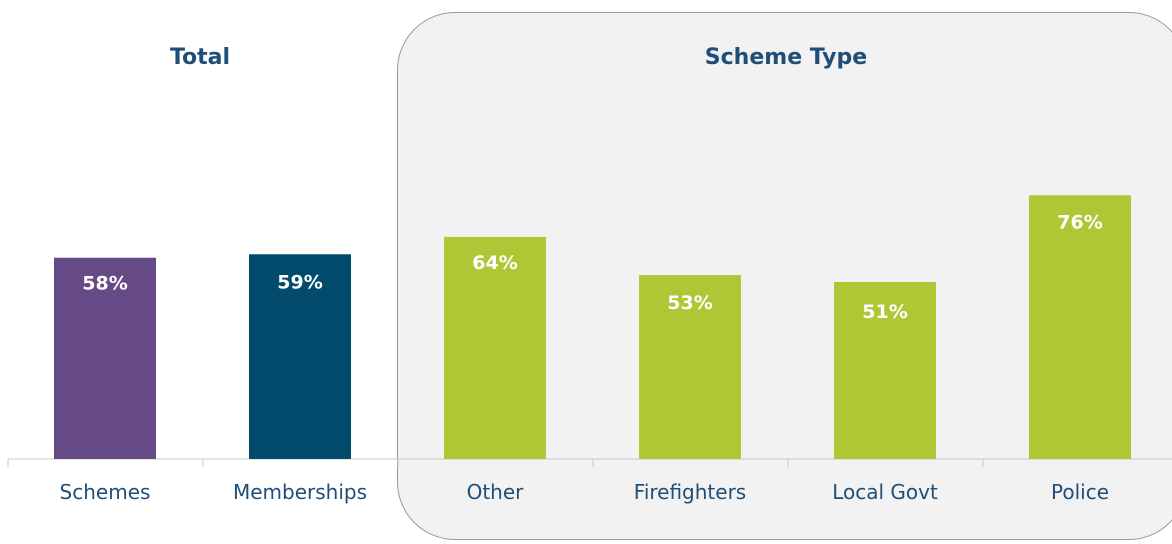  What do you see at coordinates (105, 358) in the screenshot?
I see `bar-schemes` at bounding box center [105, 358].